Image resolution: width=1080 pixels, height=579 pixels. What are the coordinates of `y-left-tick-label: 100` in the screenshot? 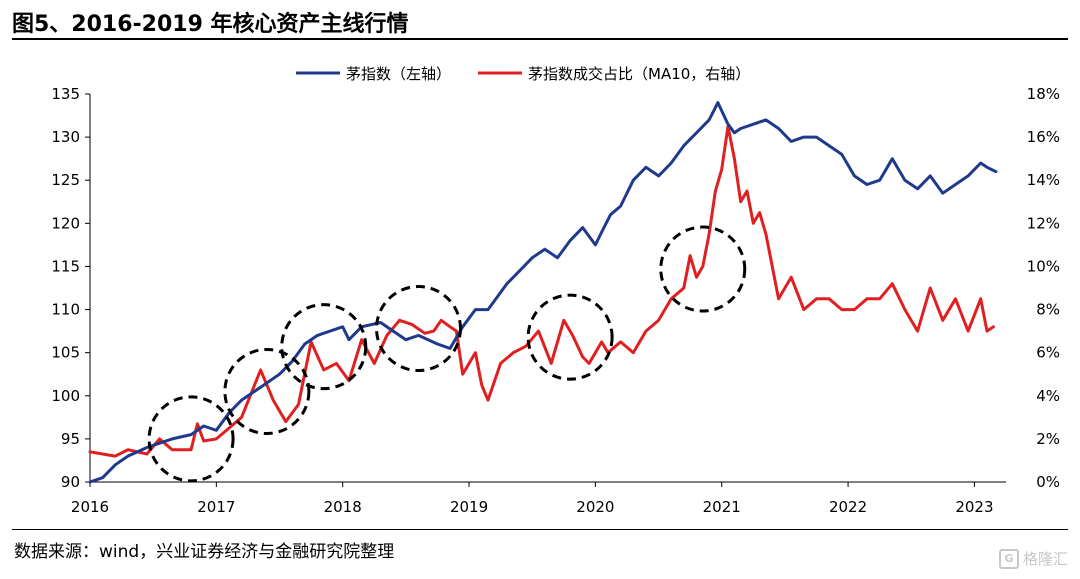 It's located at (65, 396).